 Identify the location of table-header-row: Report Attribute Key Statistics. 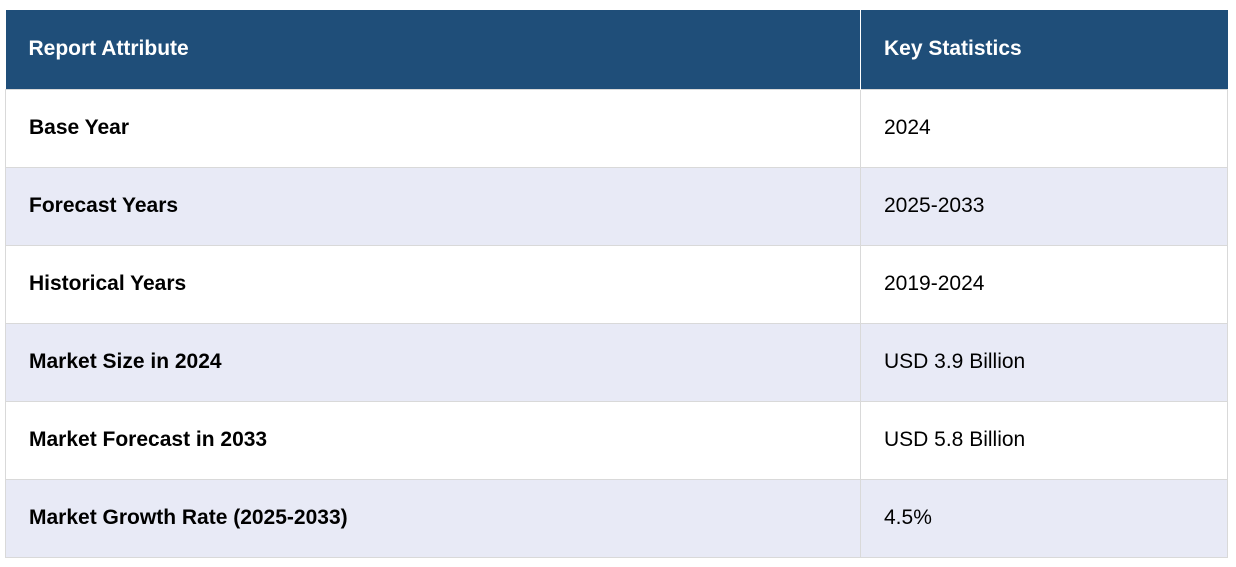
(616, 49).